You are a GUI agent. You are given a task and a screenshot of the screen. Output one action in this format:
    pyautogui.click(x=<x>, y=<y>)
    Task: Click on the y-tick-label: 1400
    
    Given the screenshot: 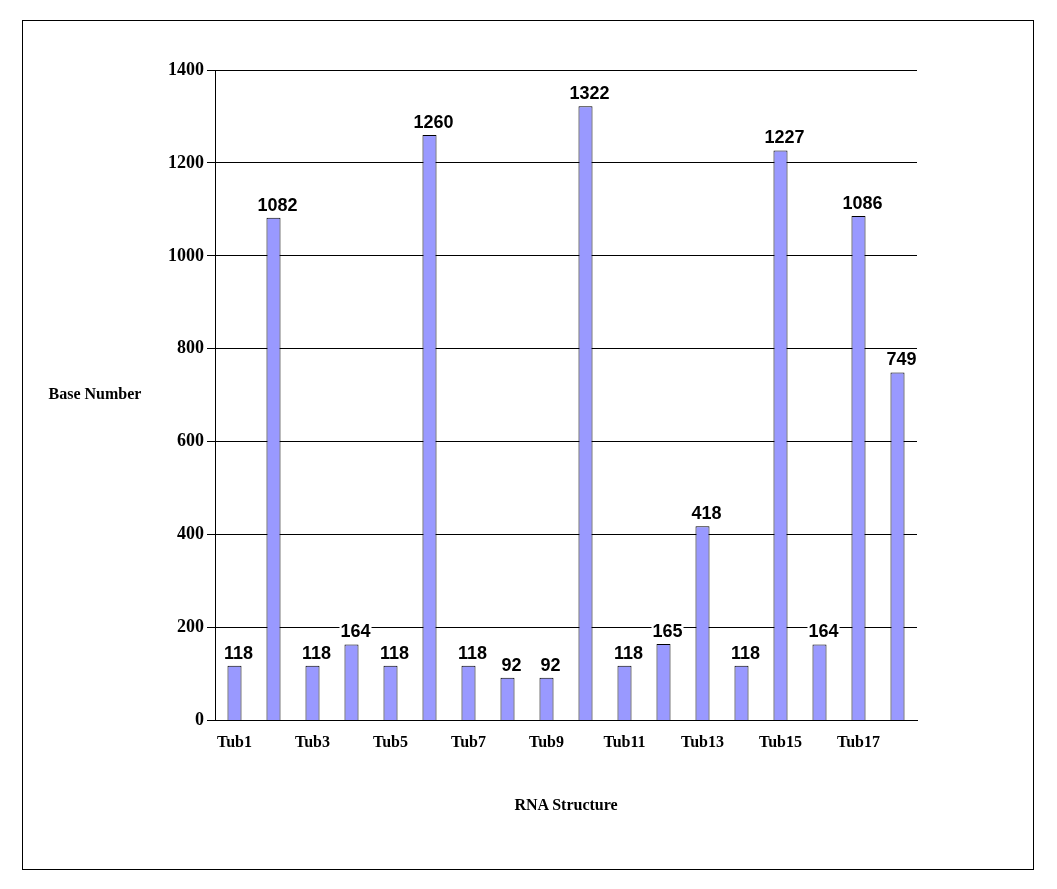 What is the action you would take?
    pyautogui.click(x=186, y=68)
    